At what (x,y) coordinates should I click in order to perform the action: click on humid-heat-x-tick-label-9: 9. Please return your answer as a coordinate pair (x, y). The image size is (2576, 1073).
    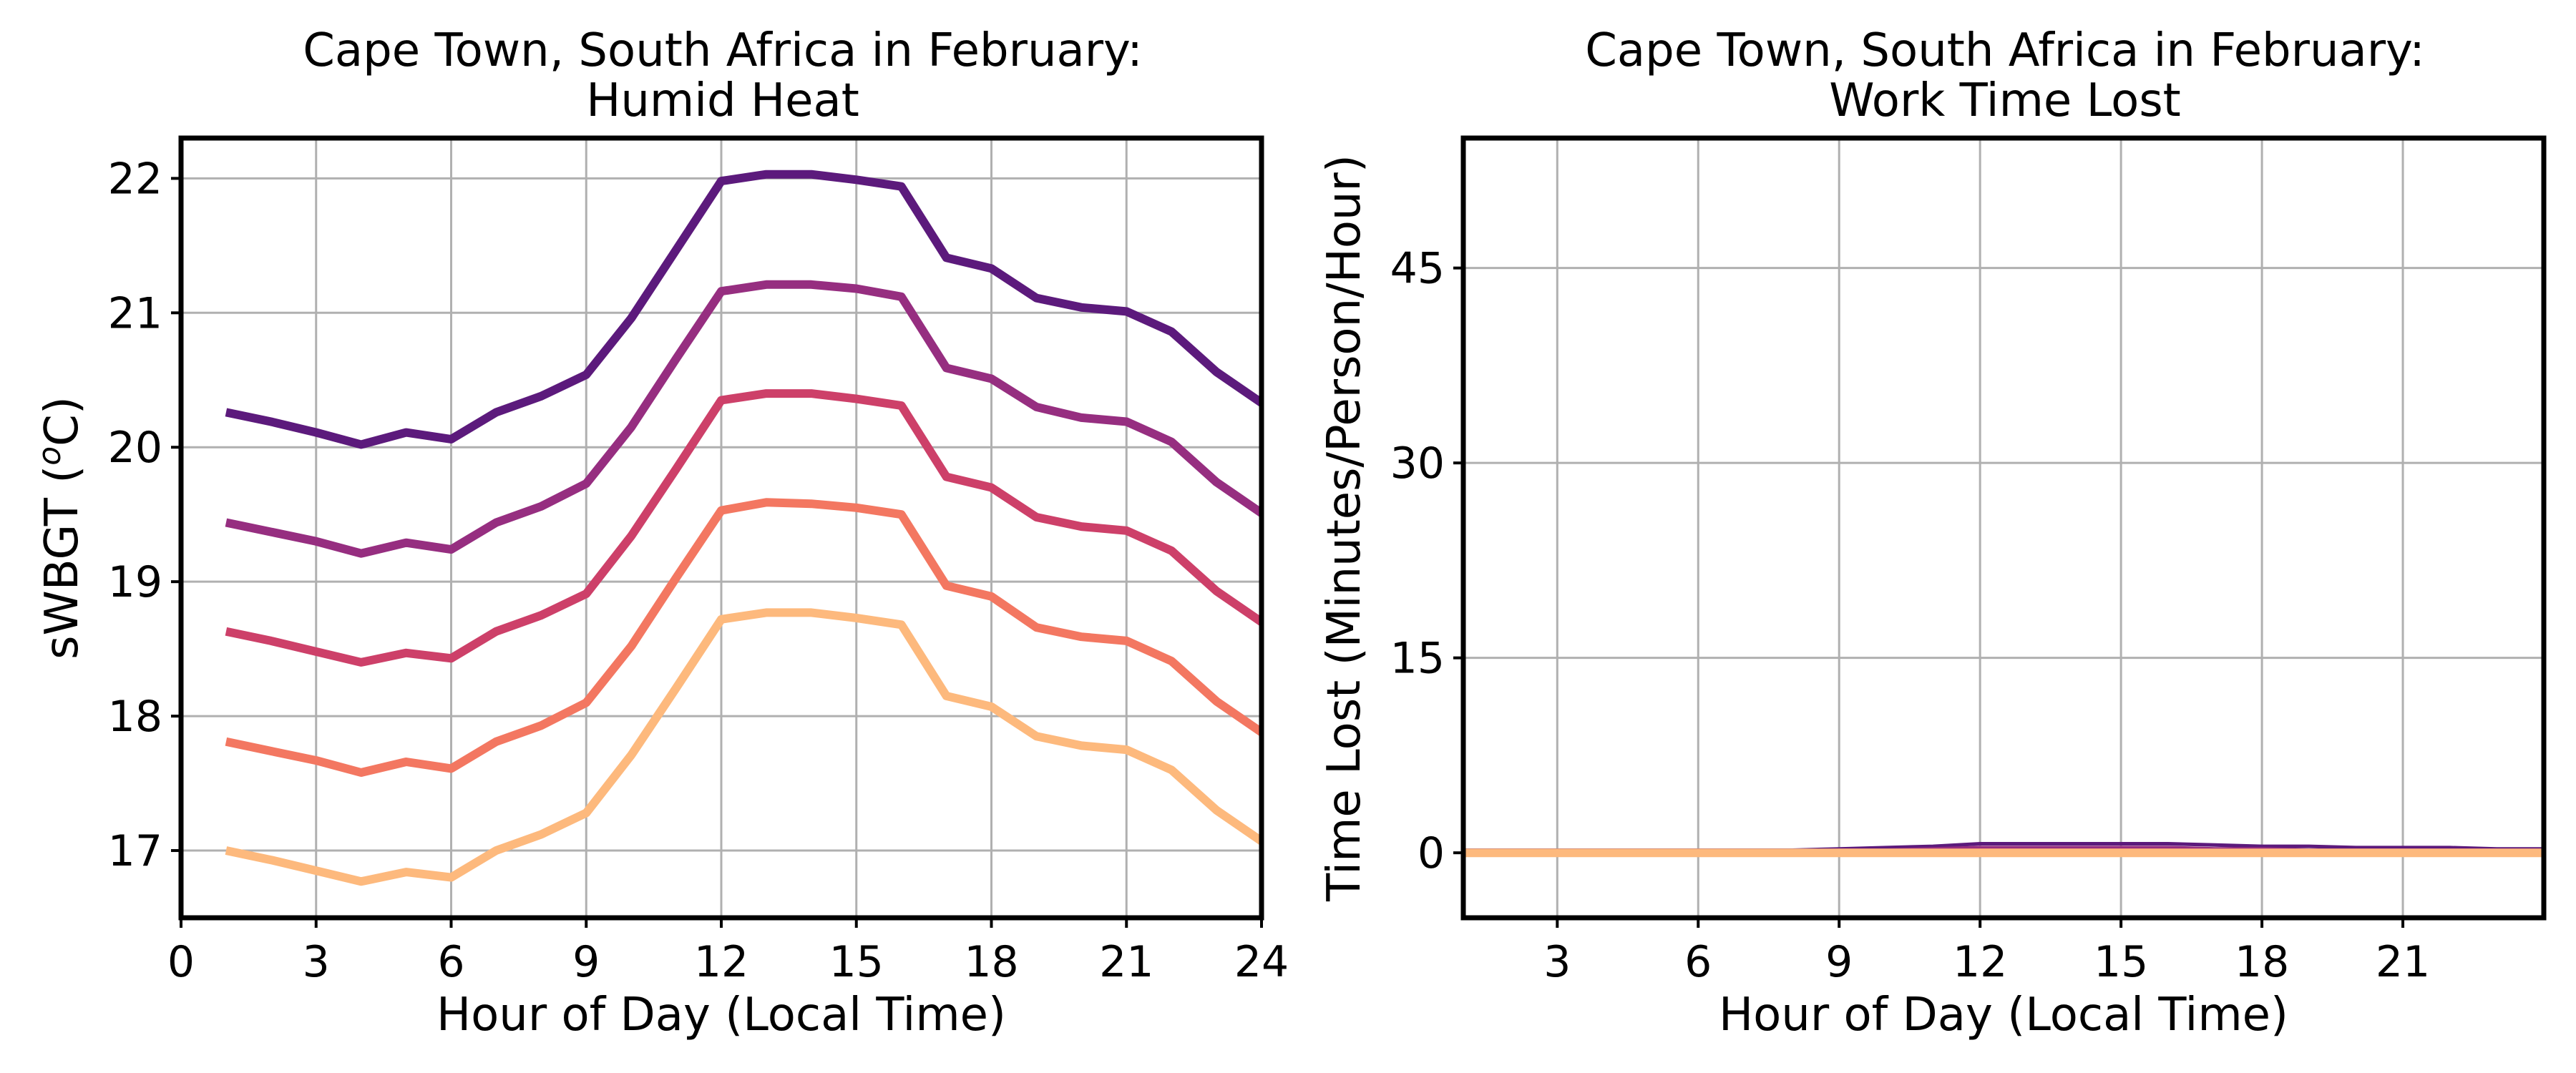
    Looking at the image, I should click on (586, 962).